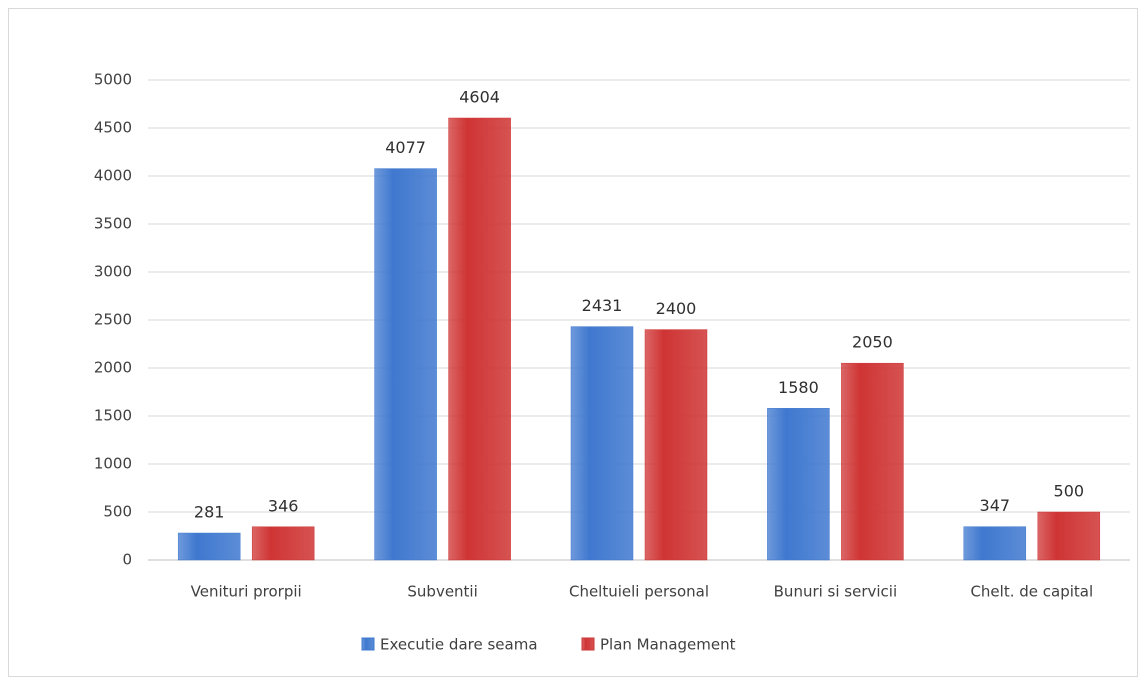 Image resolution: width=1146 pixels, height=678 pixels. Describe the element at coordinates (209, 512) in the screenshot. I see `data-label: 281` at that location.